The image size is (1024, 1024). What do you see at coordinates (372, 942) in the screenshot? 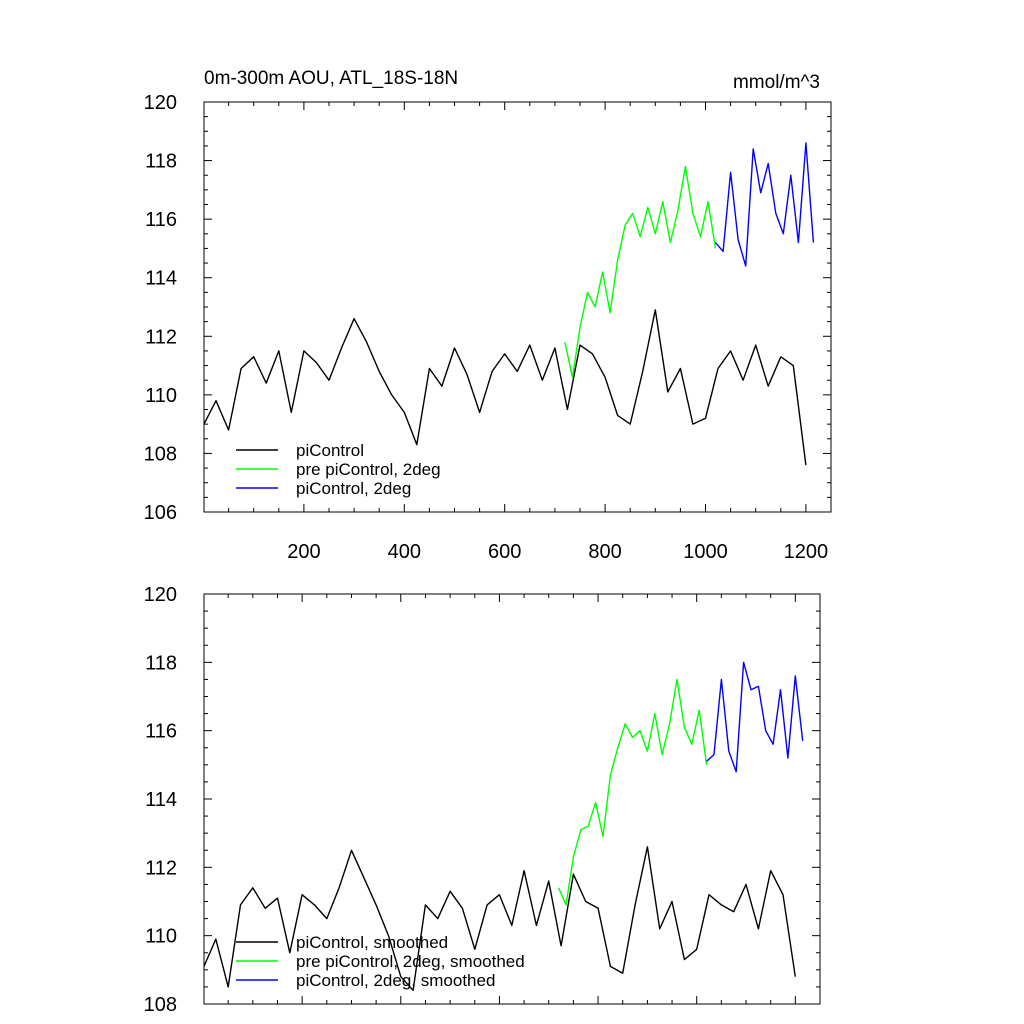
I see `legend-label: piControl, smoothed` at bounding box center [372, 942].